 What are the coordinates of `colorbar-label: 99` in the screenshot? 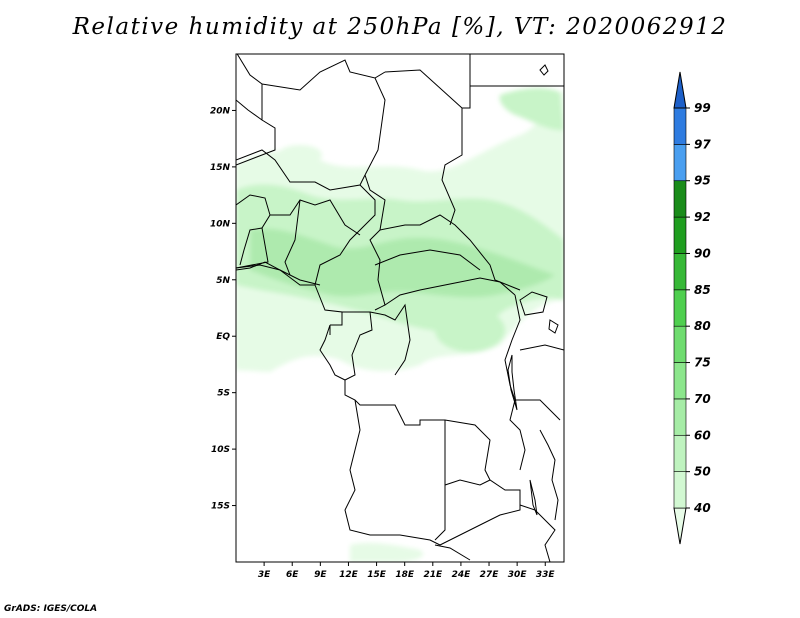 It's located at (702, 108).